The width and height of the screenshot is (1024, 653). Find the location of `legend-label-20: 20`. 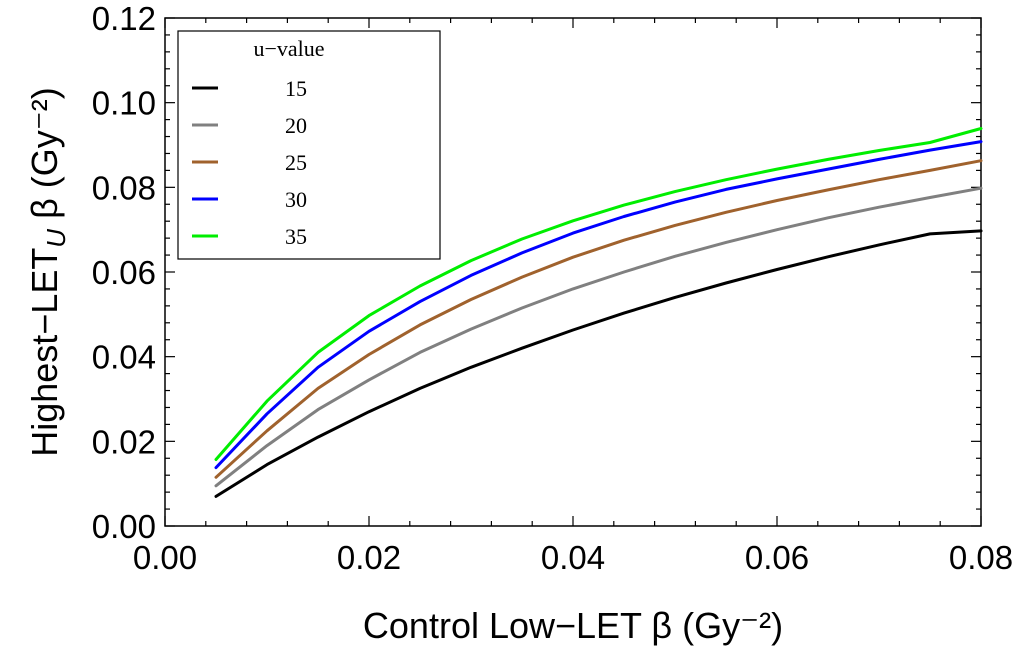

legend-label-20: 20 is located at coordinates (296, 125).